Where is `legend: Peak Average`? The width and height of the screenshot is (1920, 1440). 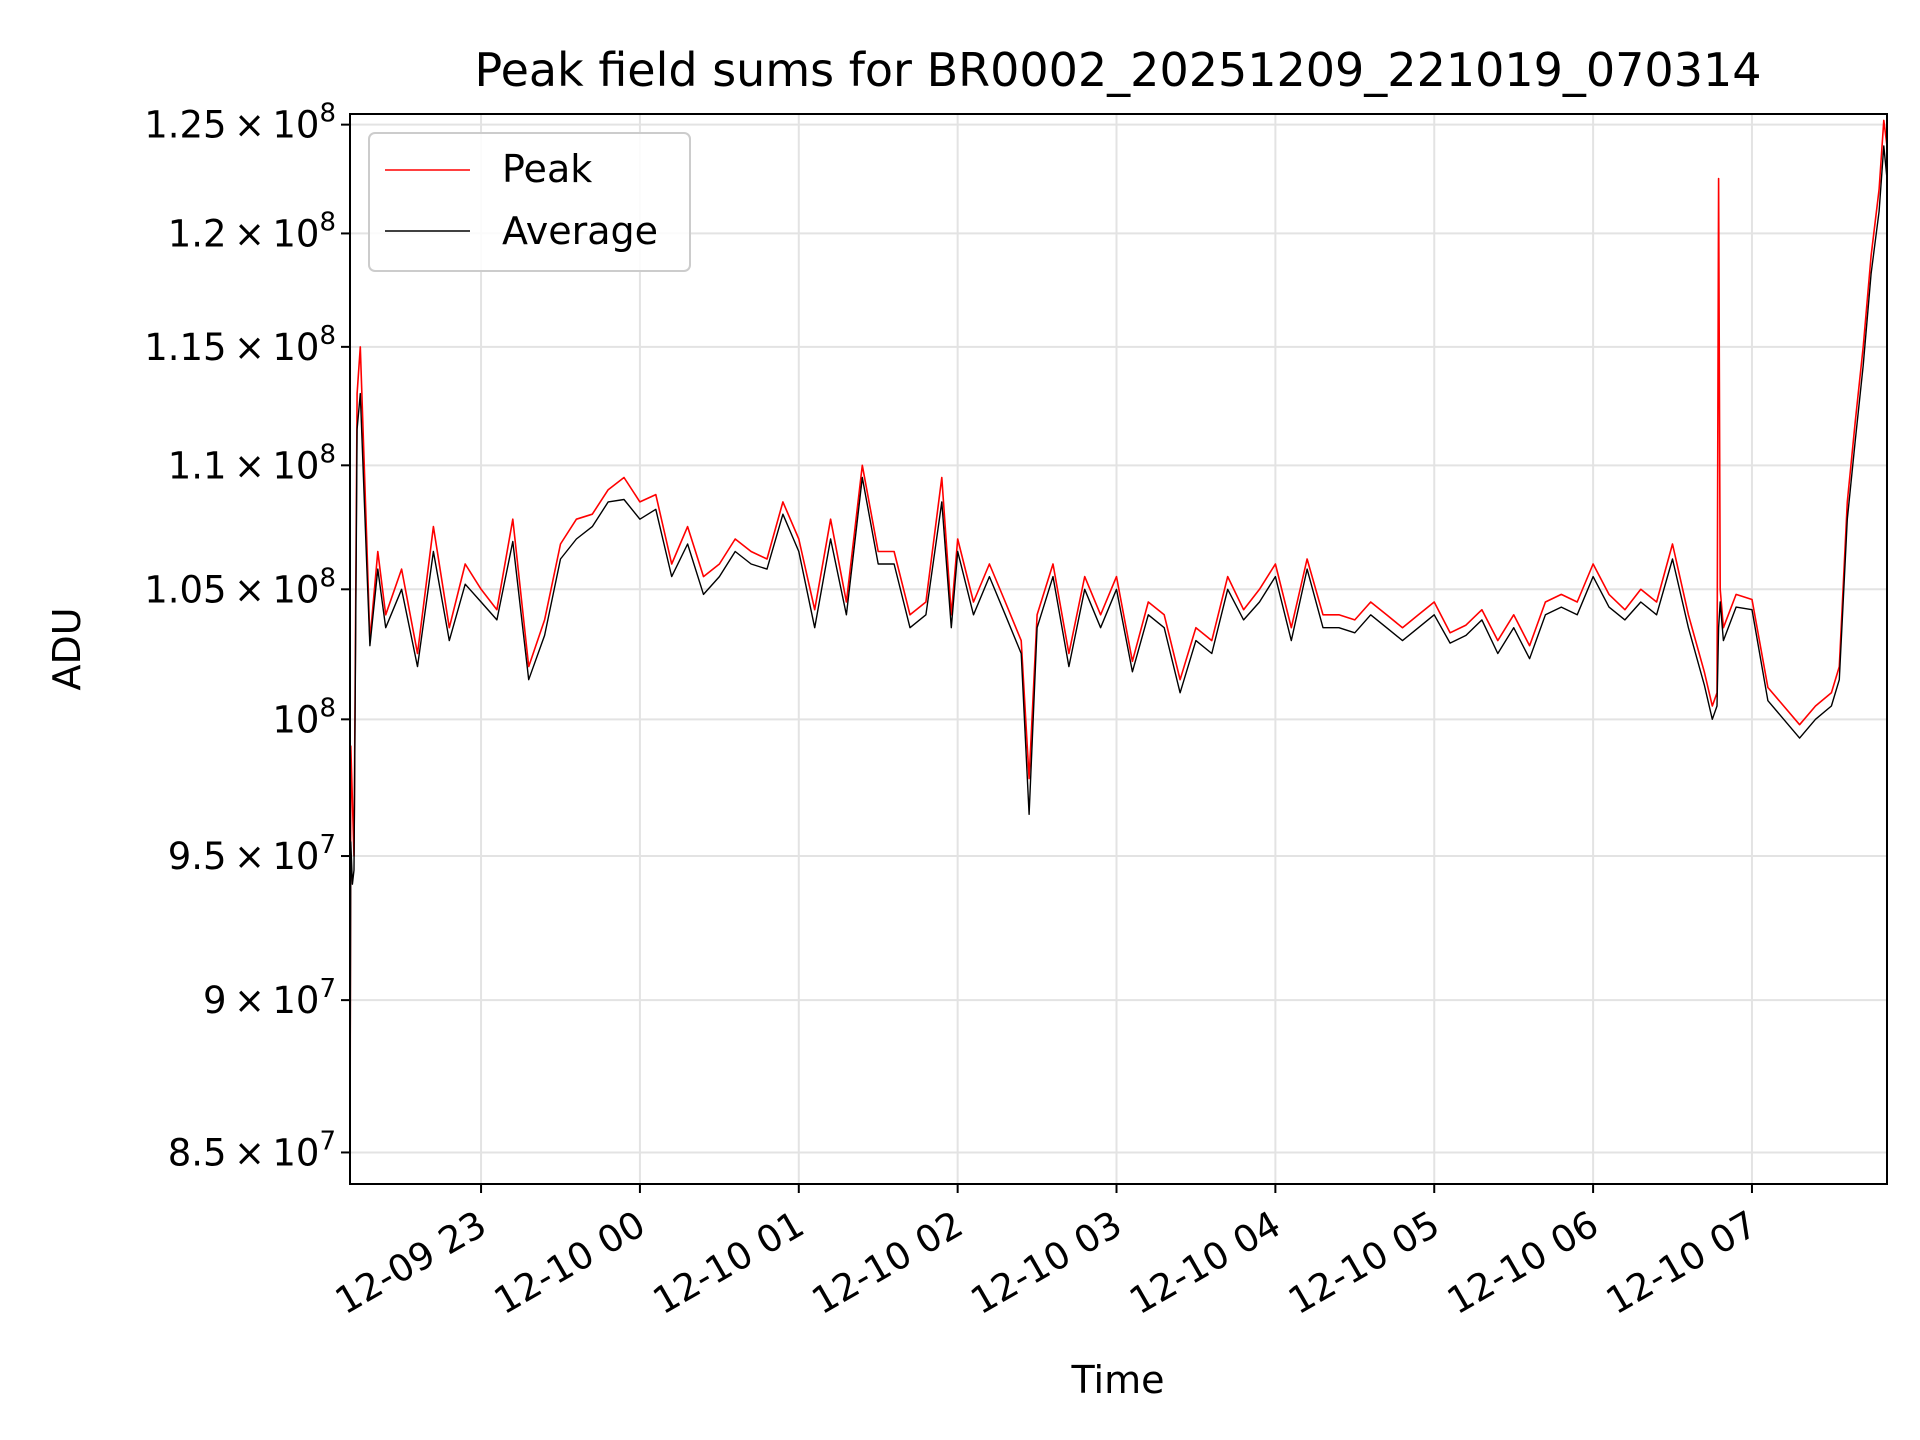 legend: Peak Average is located at coordinates (529, 202).